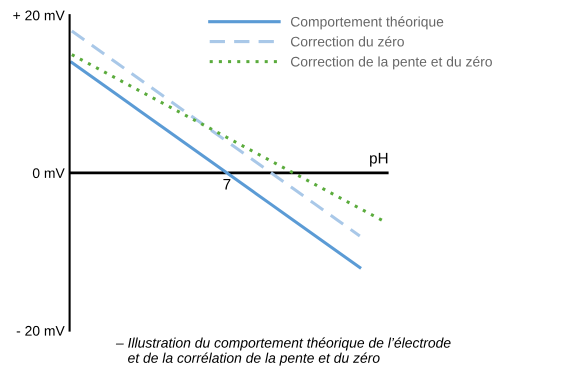 This screenshot has width=580, height=380. What do you see at coordinates (379, 159) in the screenshot?
I see `x-axis-title: pH` at bounding box center [379, 159].